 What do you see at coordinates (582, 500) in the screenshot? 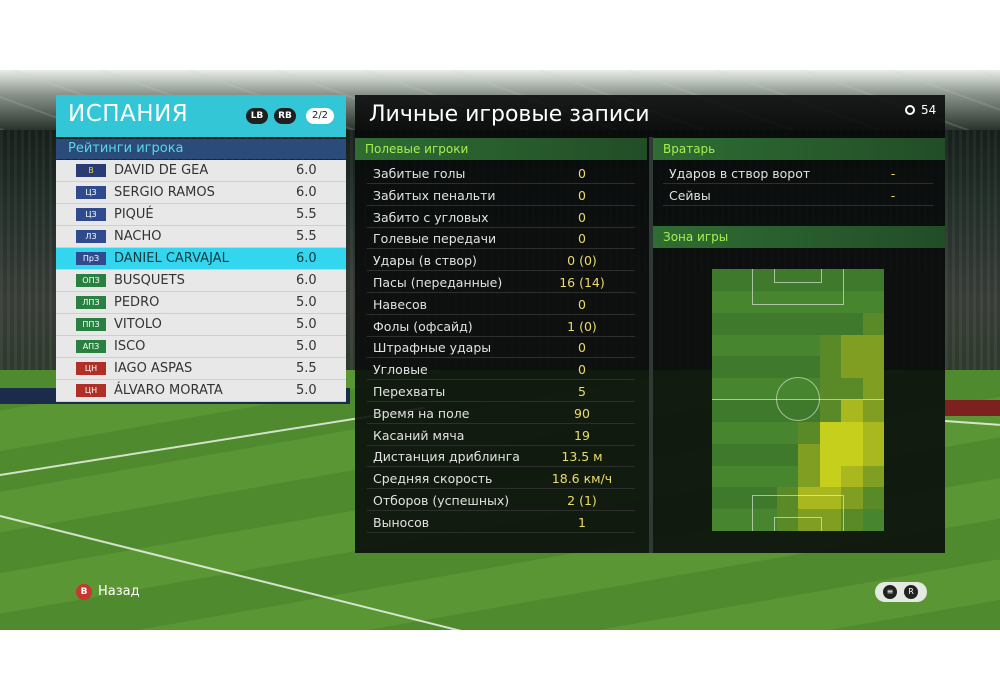
I see `stat-value: 2 (1)` at bounding box center [582, 500].